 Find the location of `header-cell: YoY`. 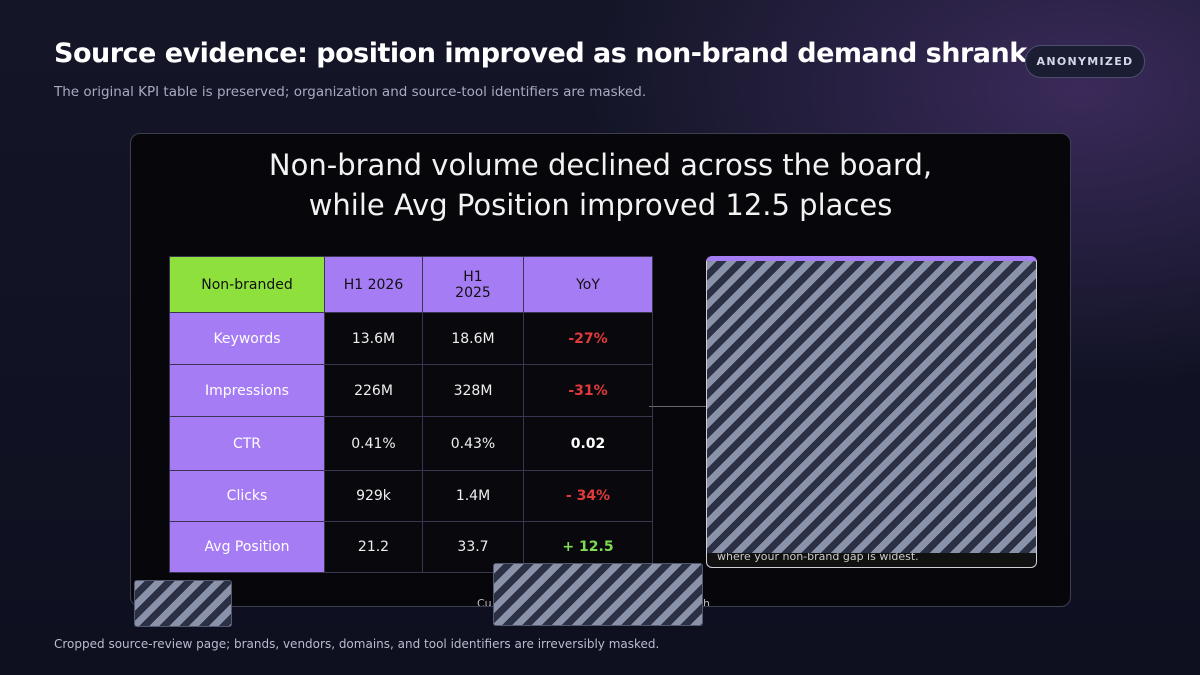

header-cell: YoY is located at coordinates (588, 284).